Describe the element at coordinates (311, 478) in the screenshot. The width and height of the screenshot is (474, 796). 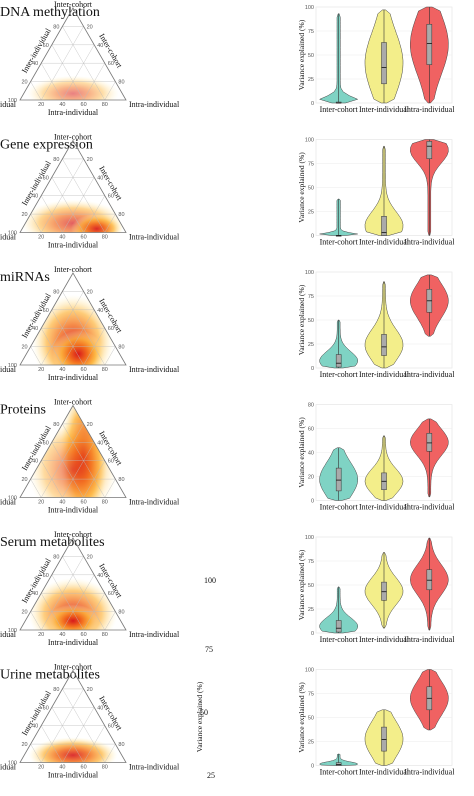
I see `y-tick-label: 20` at that location.